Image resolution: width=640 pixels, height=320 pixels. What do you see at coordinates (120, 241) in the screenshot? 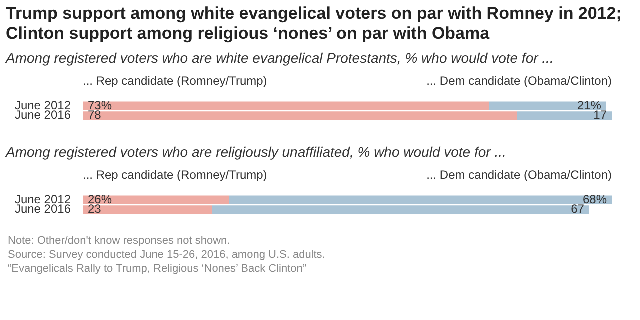
I see `text: Note: Other/don't know responses not shown.` at bounding box center [120, 241].